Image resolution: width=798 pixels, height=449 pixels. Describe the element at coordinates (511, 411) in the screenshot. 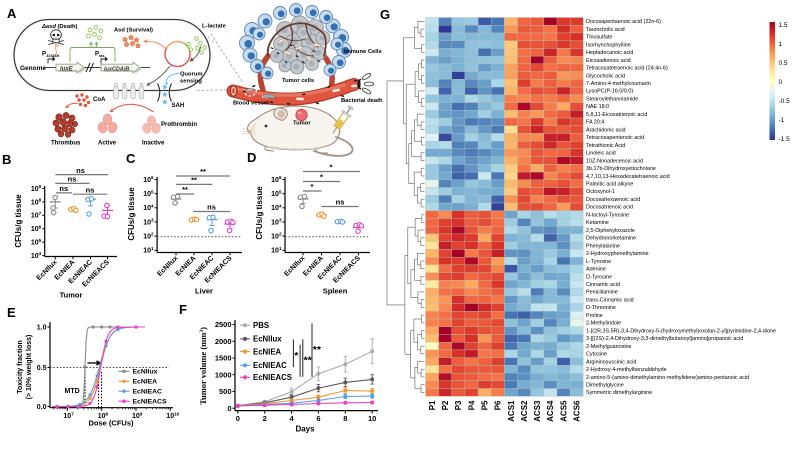

I see `svg-text: ACS1` at that location.